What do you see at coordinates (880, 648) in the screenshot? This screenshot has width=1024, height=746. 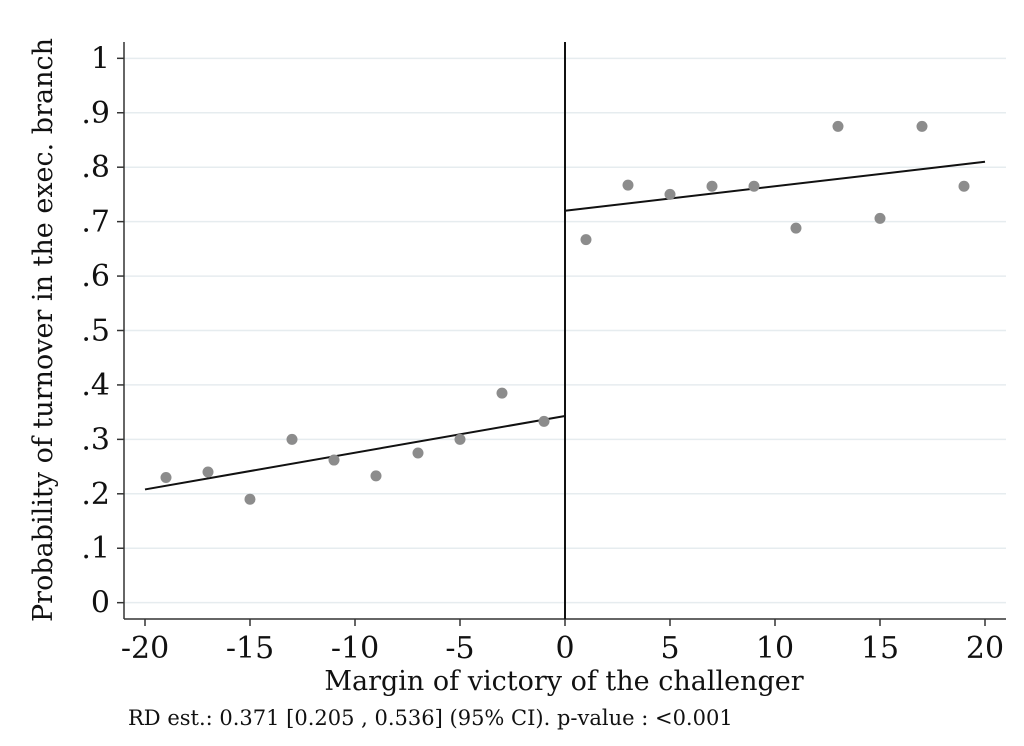 I see `x-tick-label: 15` at bounding box center [880, 648].